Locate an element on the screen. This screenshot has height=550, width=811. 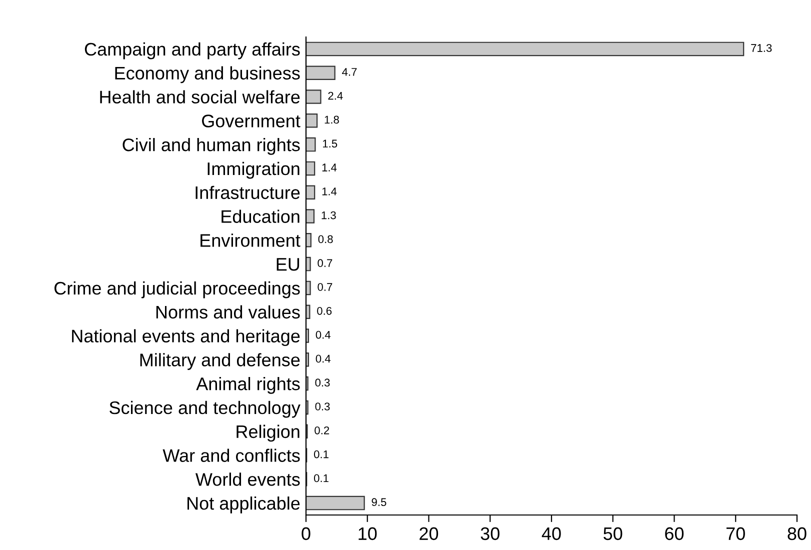
y-tick-label: Science and technology is located at coordinates (205, 409).